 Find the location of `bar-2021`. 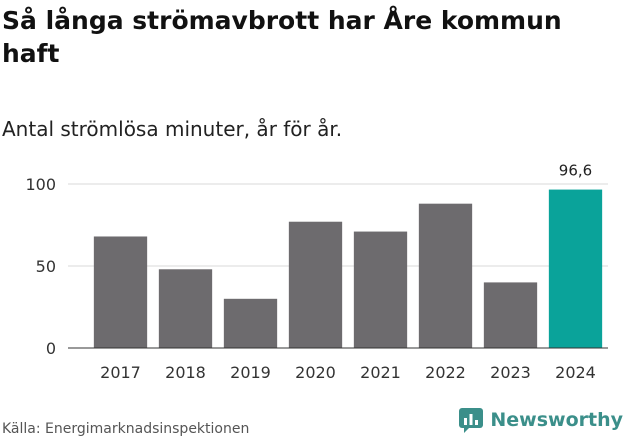

bar-2021 is located at coordinates (380, 289).